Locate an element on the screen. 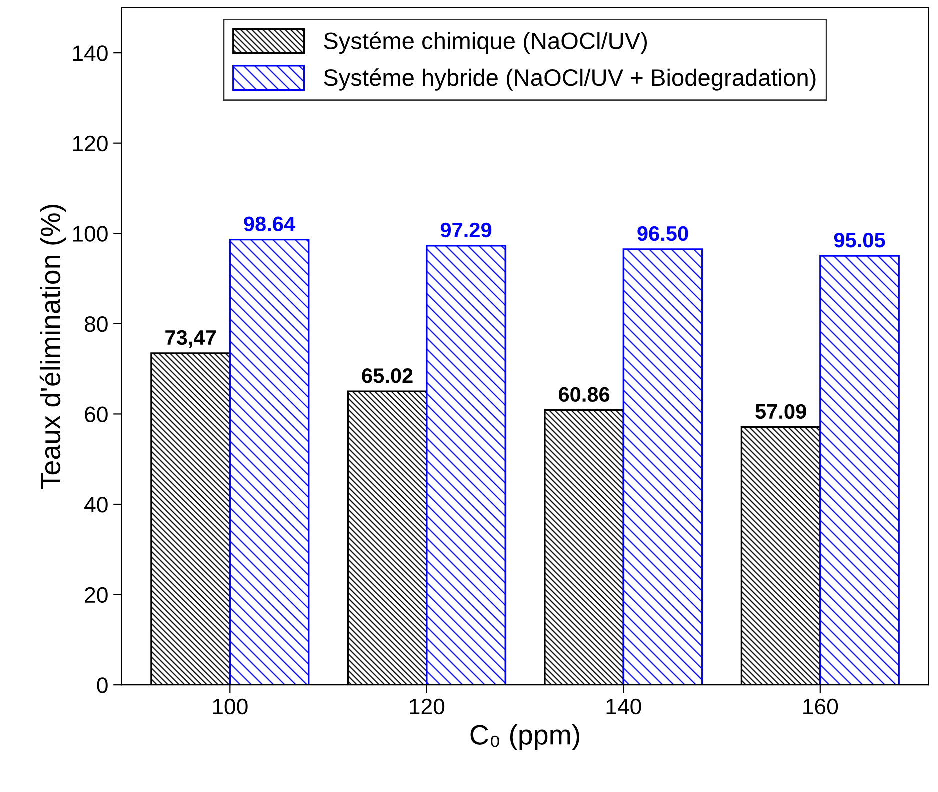 This screenshot has height=792, width=938. y-tick-label: 40 is located at coordinates (96, 505).